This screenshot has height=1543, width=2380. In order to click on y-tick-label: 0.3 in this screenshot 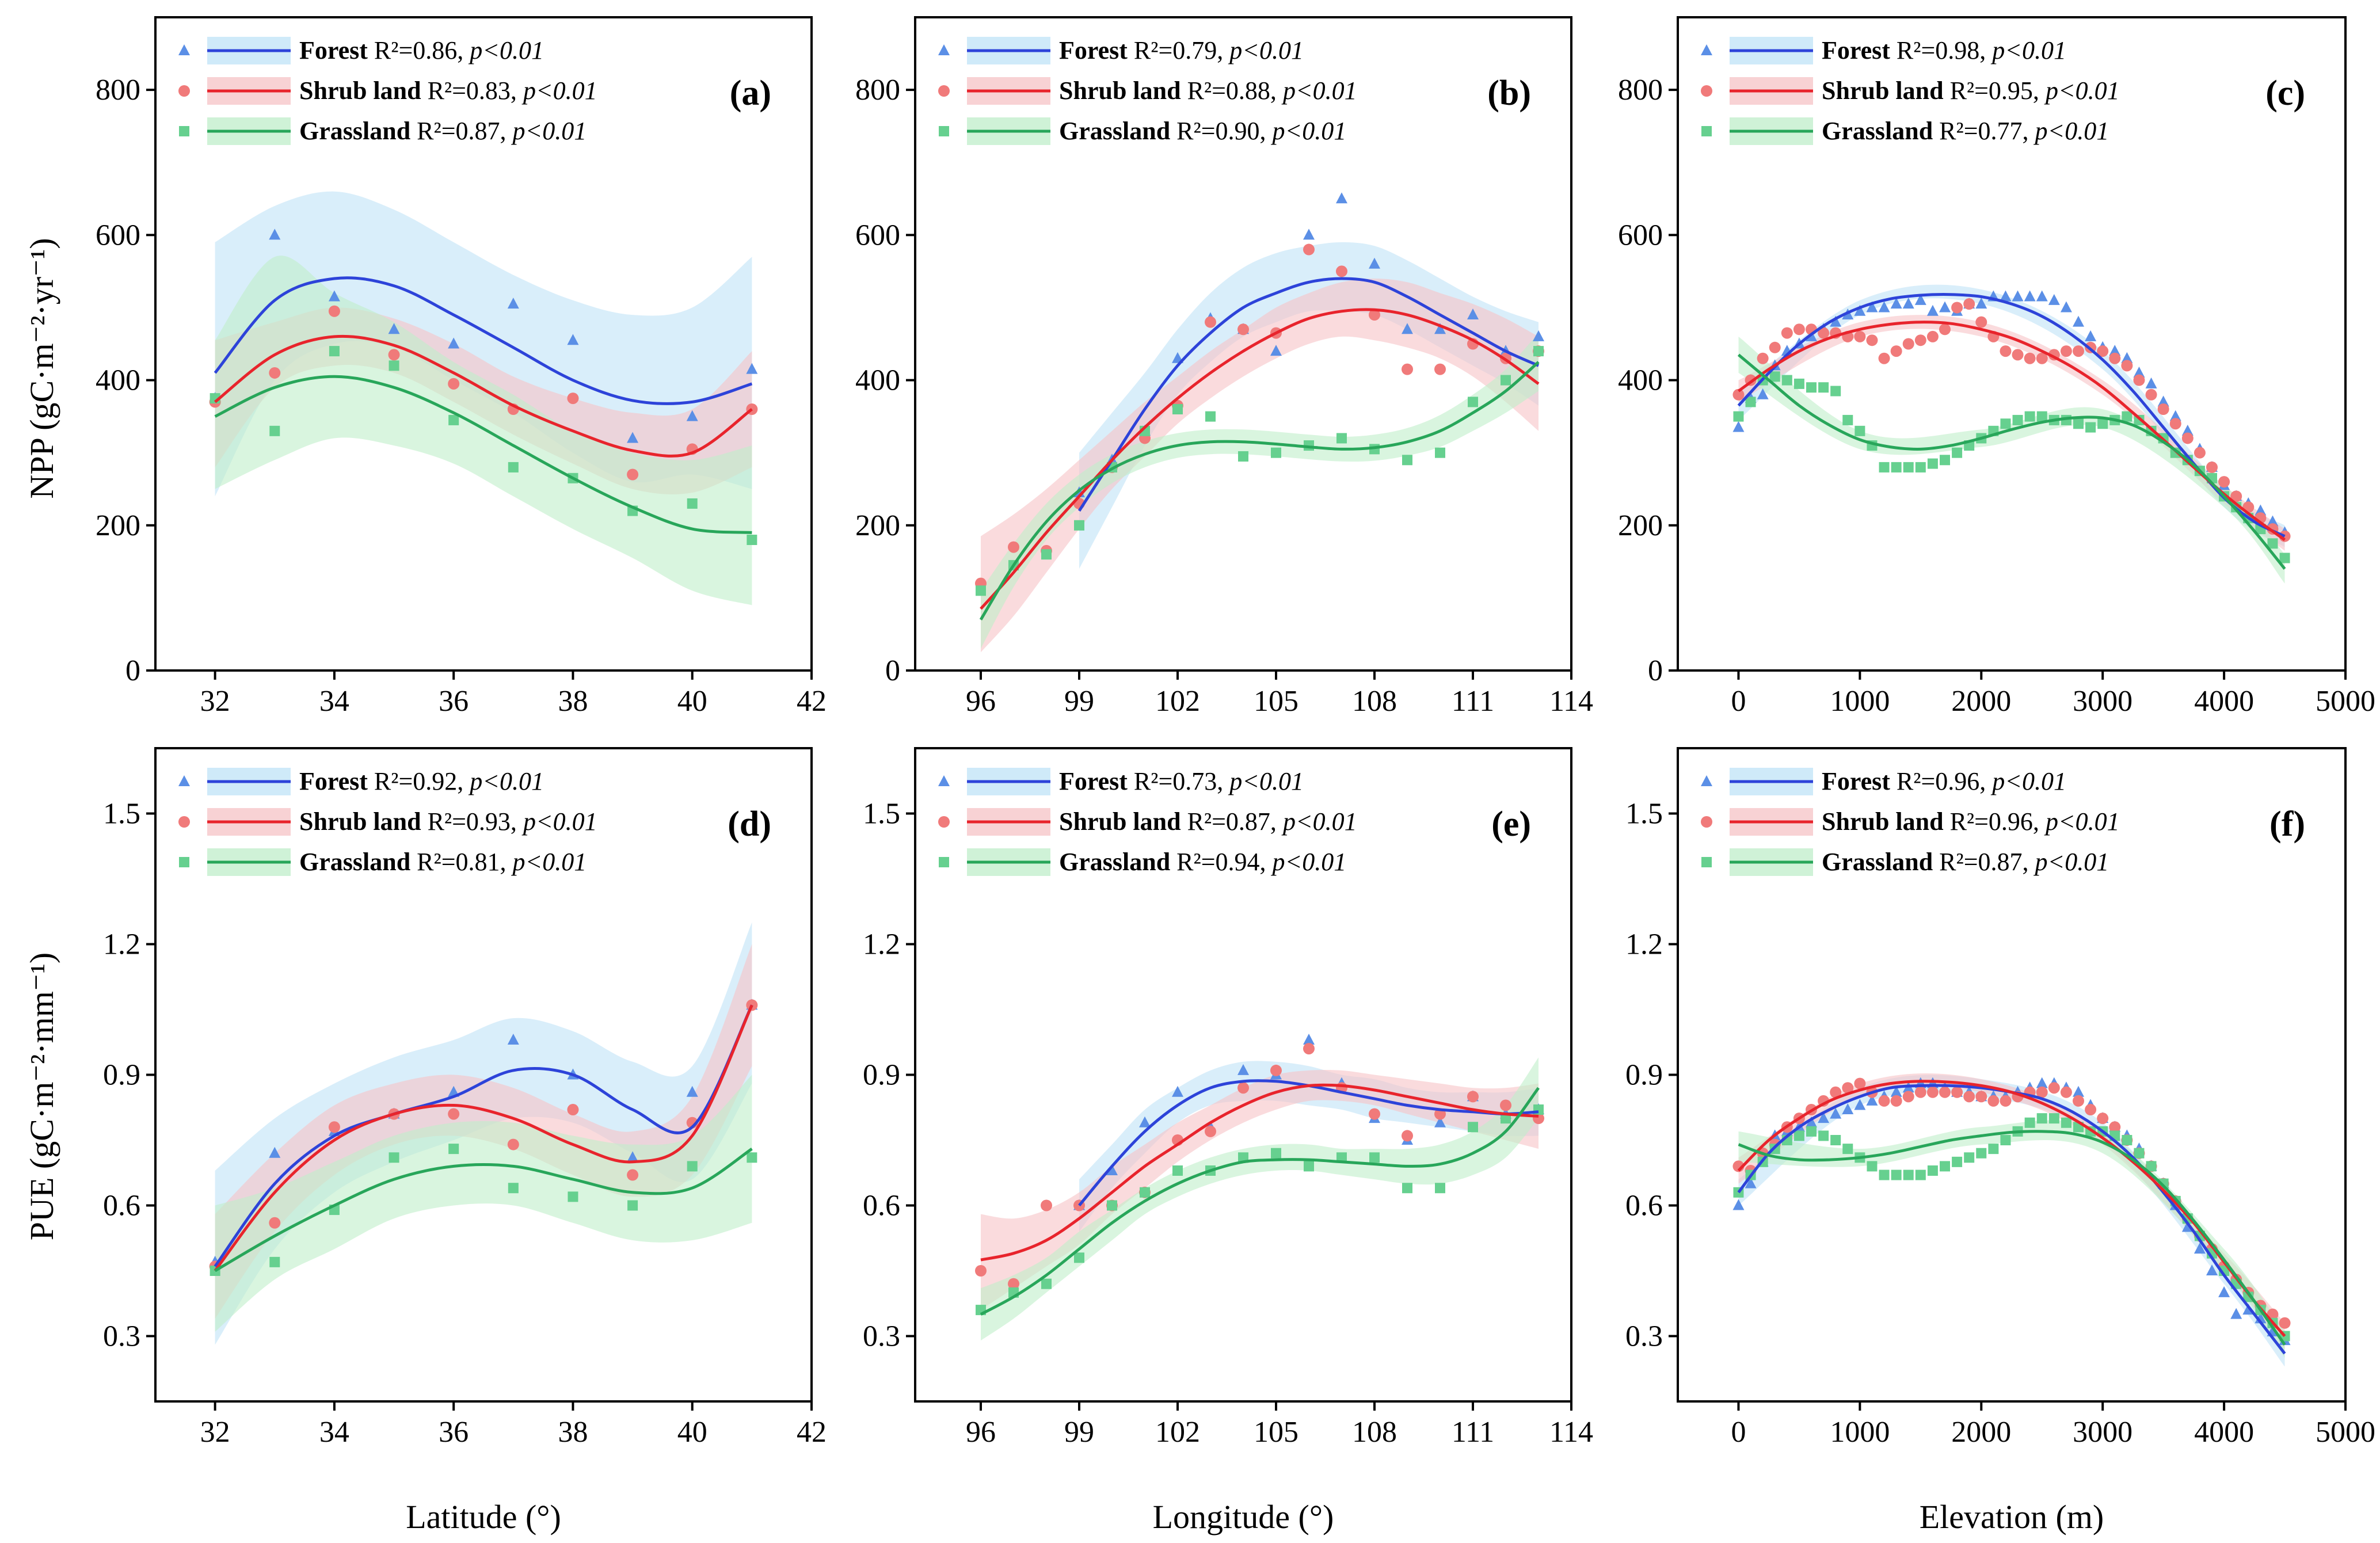, I will do `click(1644, 1336)`.